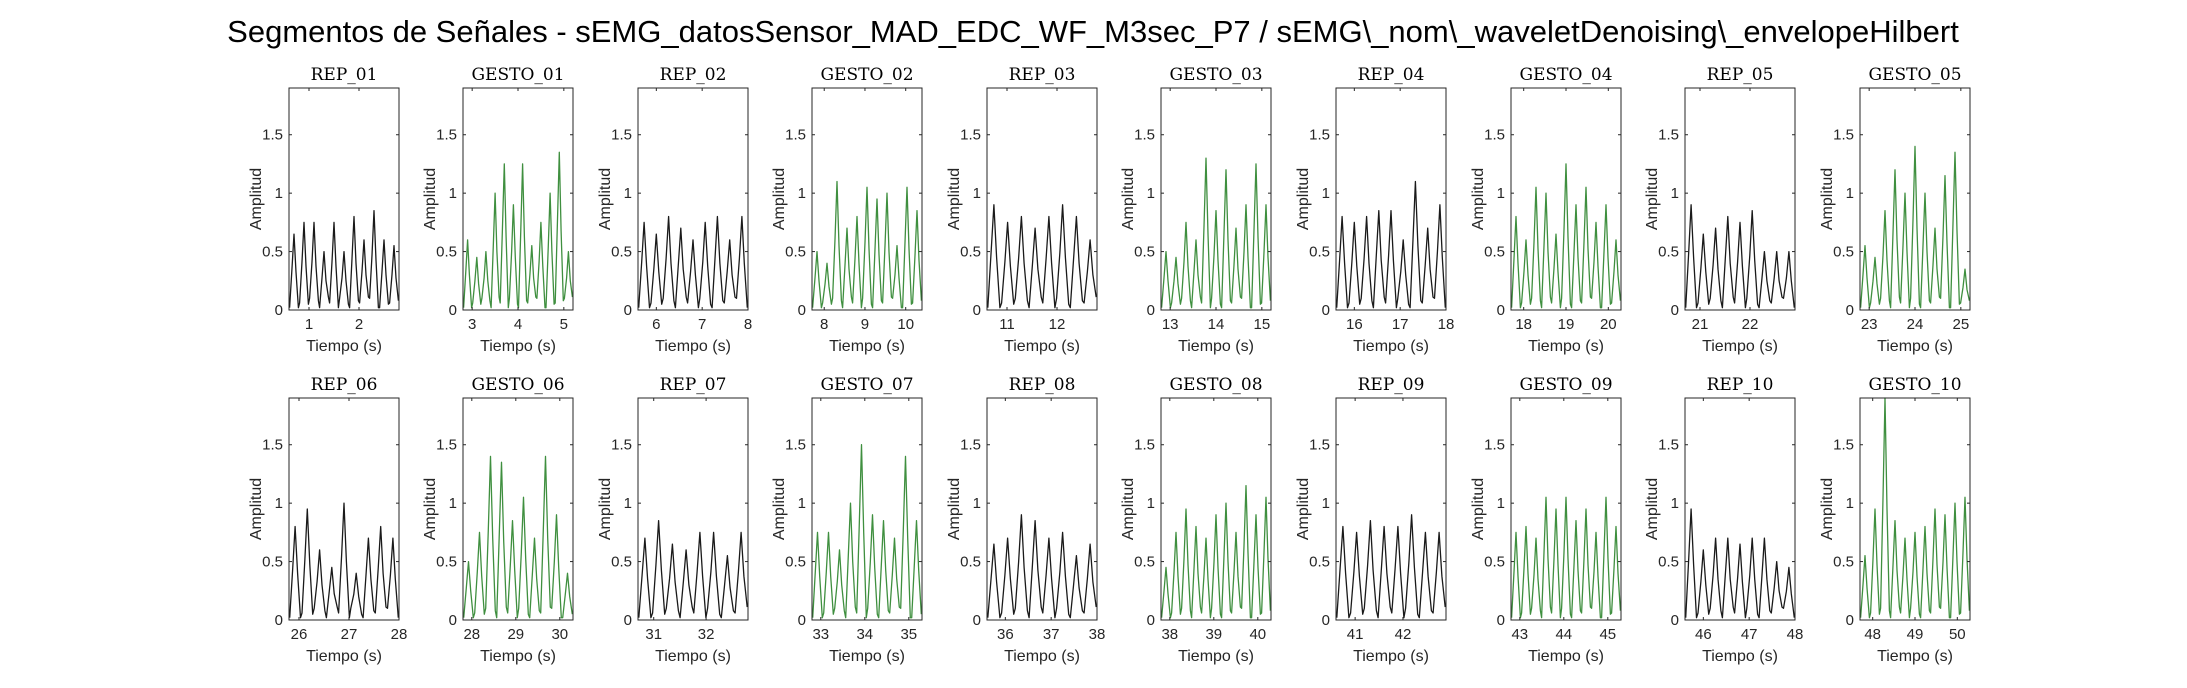 This screenshot has height=688, width=2187. I want to click on panel-title: REP_04, so click(1391, 75).